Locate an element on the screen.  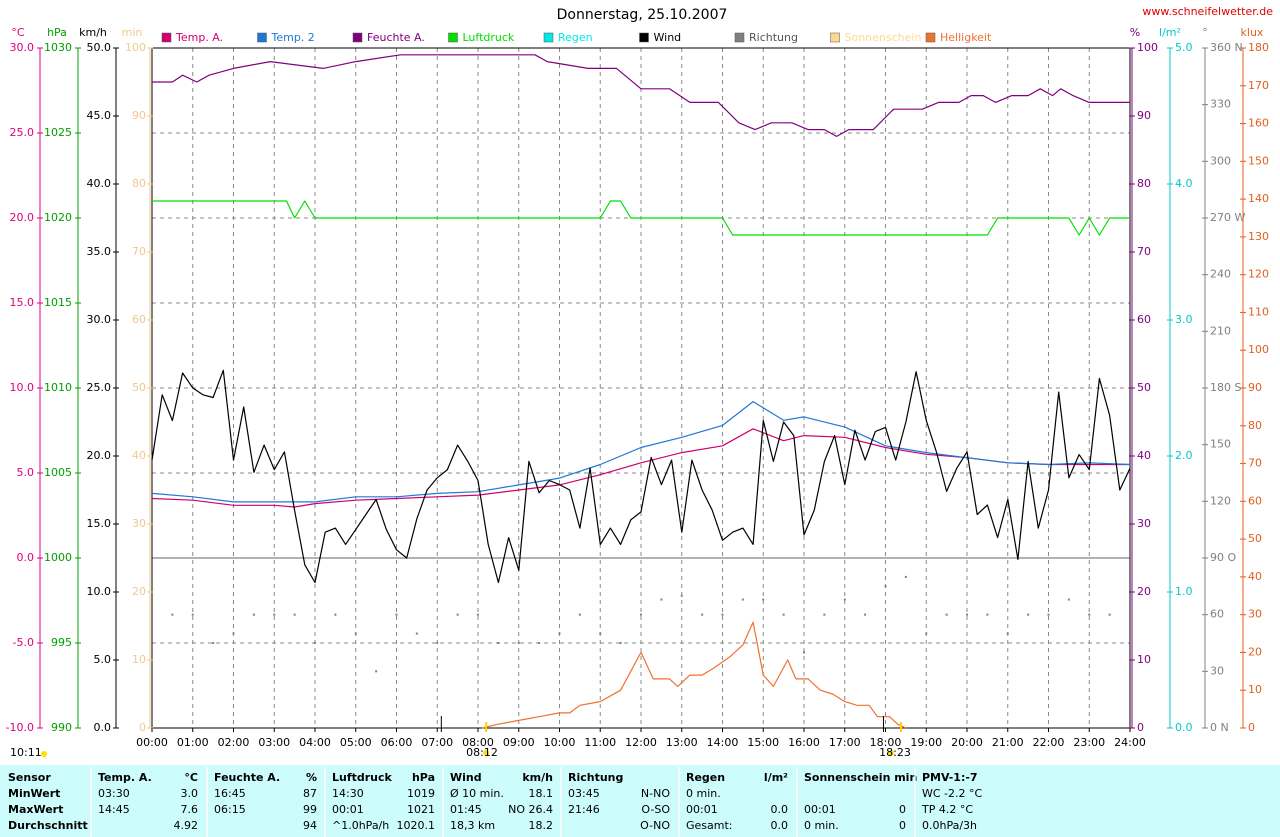
axis-unit: ° is located at coordinates (1205, 32).